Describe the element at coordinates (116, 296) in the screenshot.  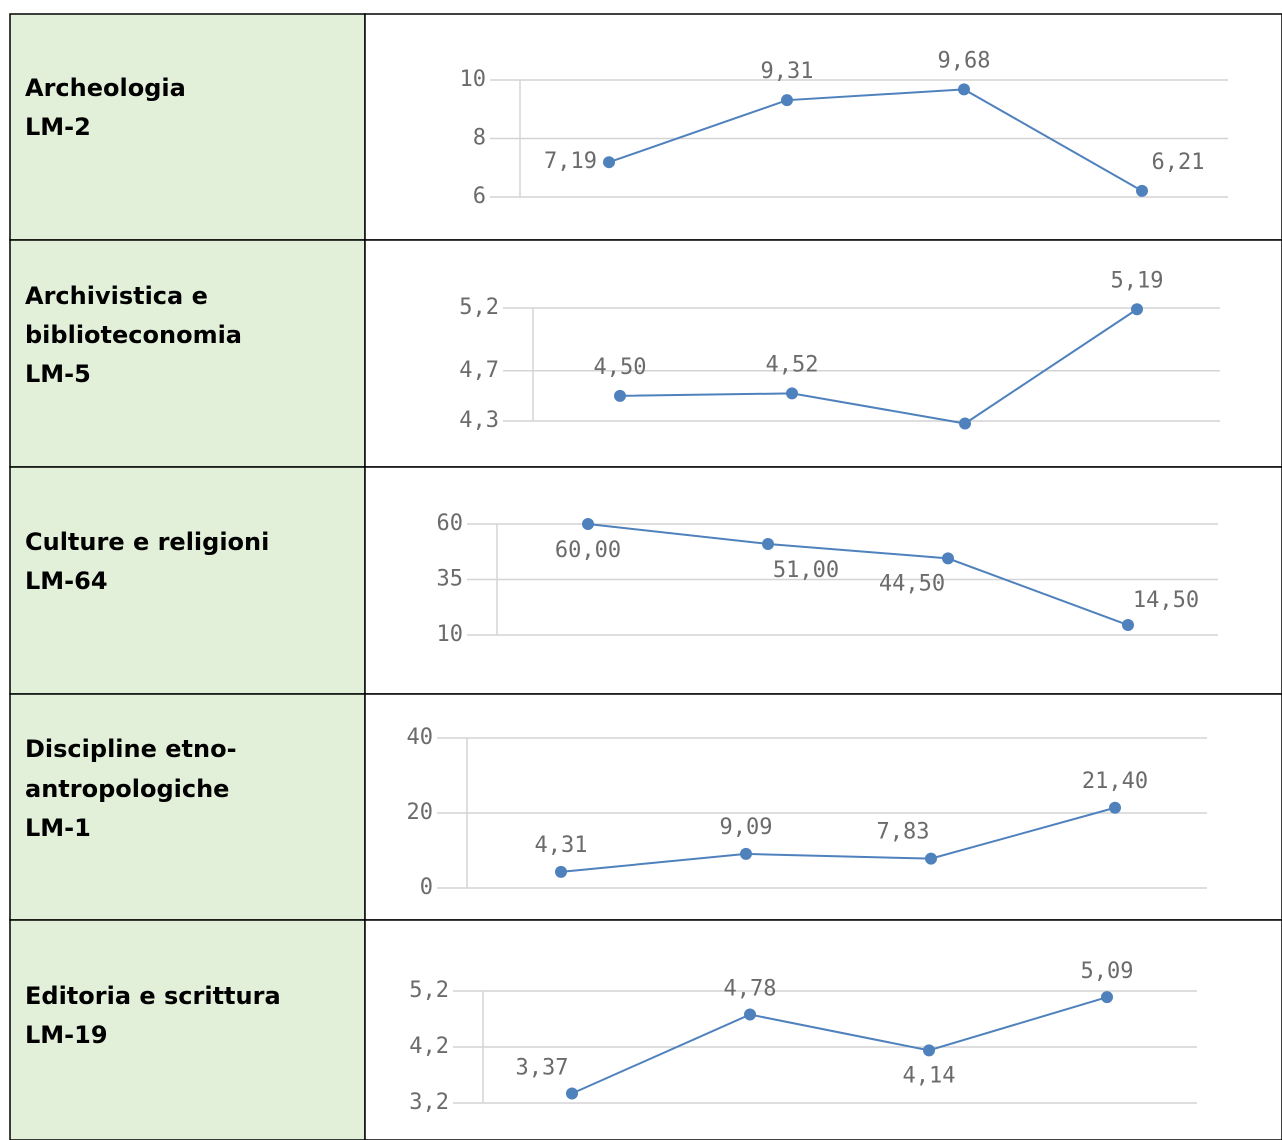
I see `row-label: Archivistica e` at that location.